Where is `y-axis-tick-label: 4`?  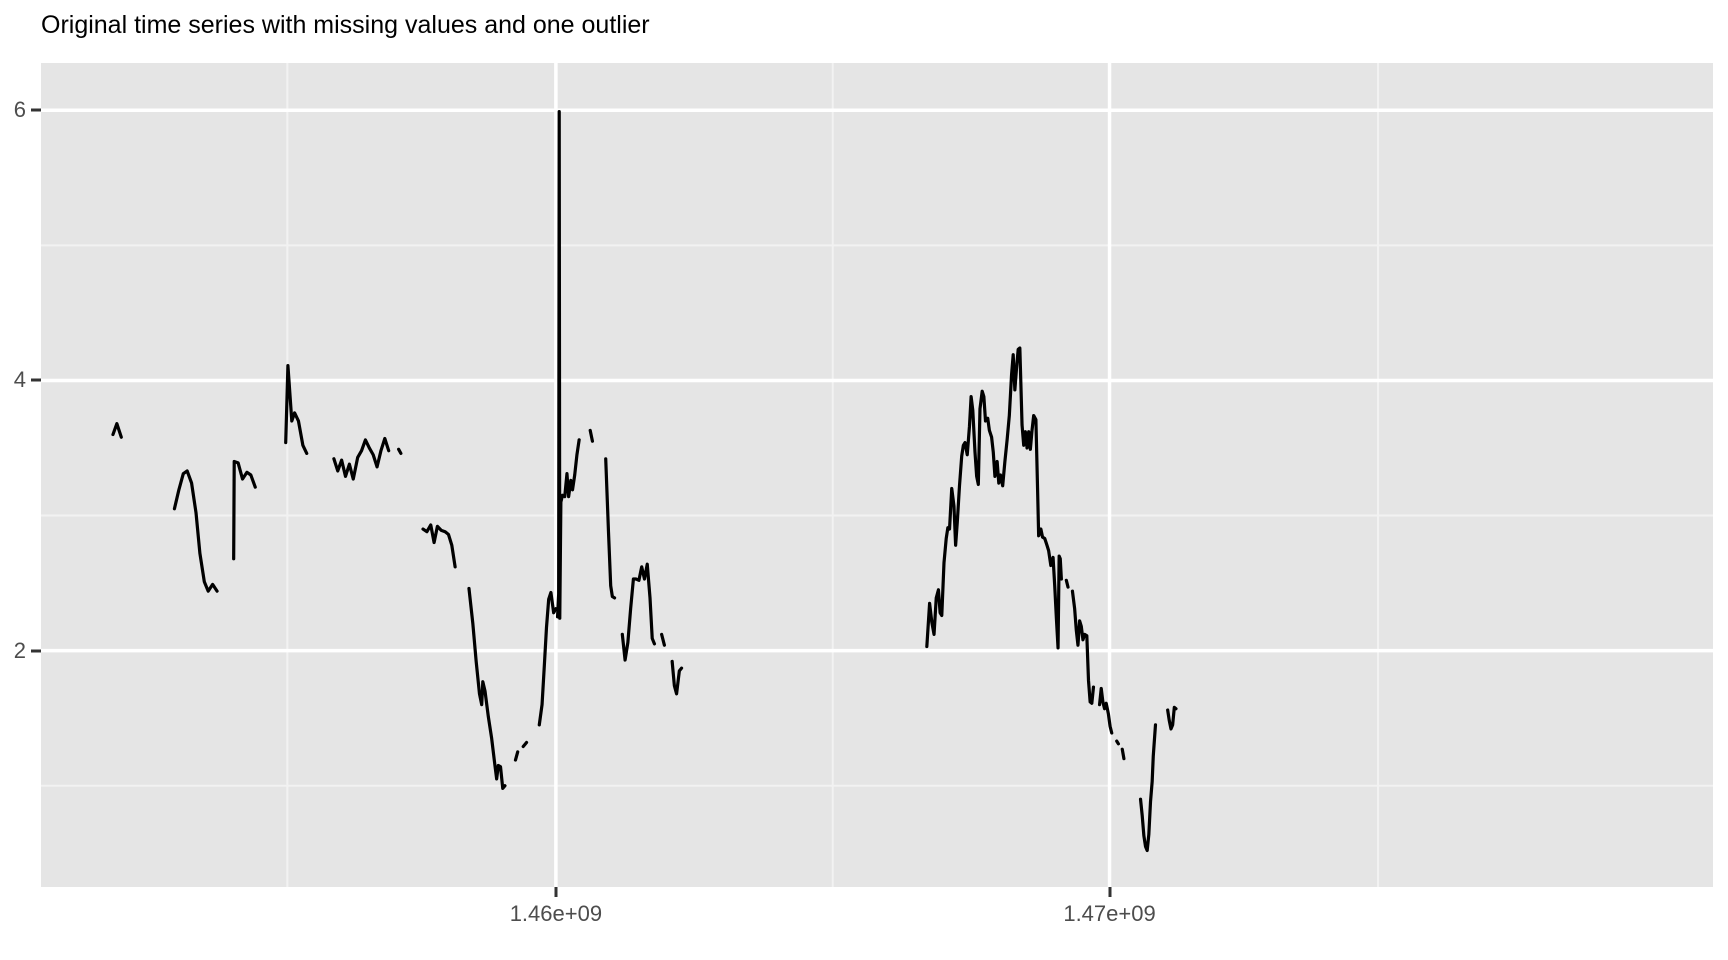 y-axis-tick-label: 4 is located at coordinates (19, 380).